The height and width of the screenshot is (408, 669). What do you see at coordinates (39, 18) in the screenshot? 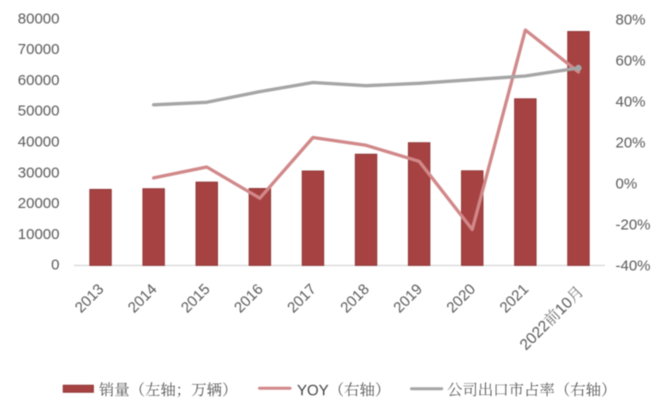
I see `svg-text: 80000` at bounding box center [39, 18].